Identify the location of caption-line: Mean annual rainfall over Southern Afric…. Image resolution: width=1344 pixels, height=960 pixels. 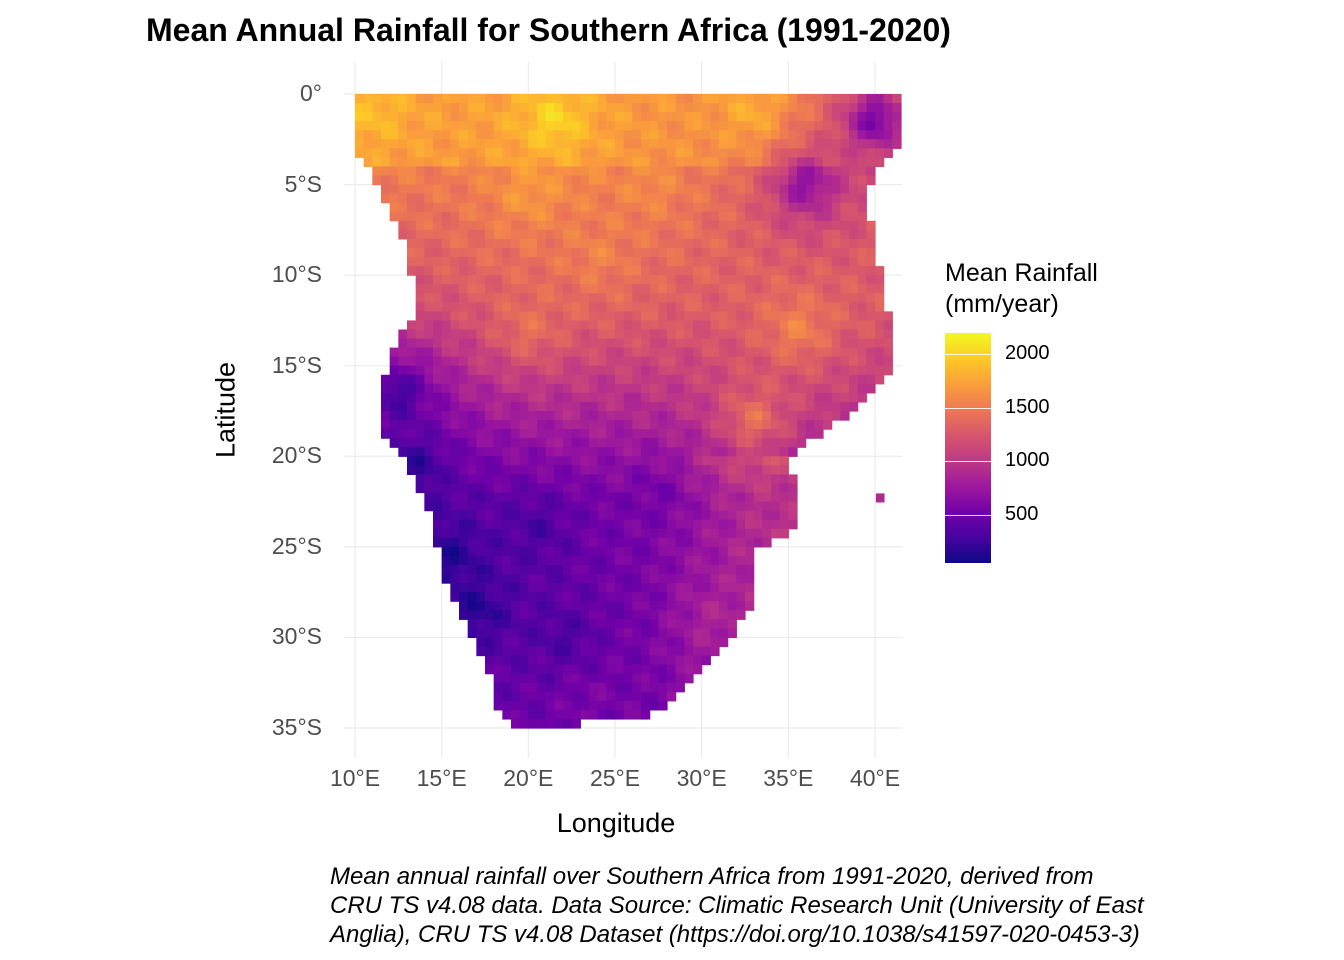
(712, 876).